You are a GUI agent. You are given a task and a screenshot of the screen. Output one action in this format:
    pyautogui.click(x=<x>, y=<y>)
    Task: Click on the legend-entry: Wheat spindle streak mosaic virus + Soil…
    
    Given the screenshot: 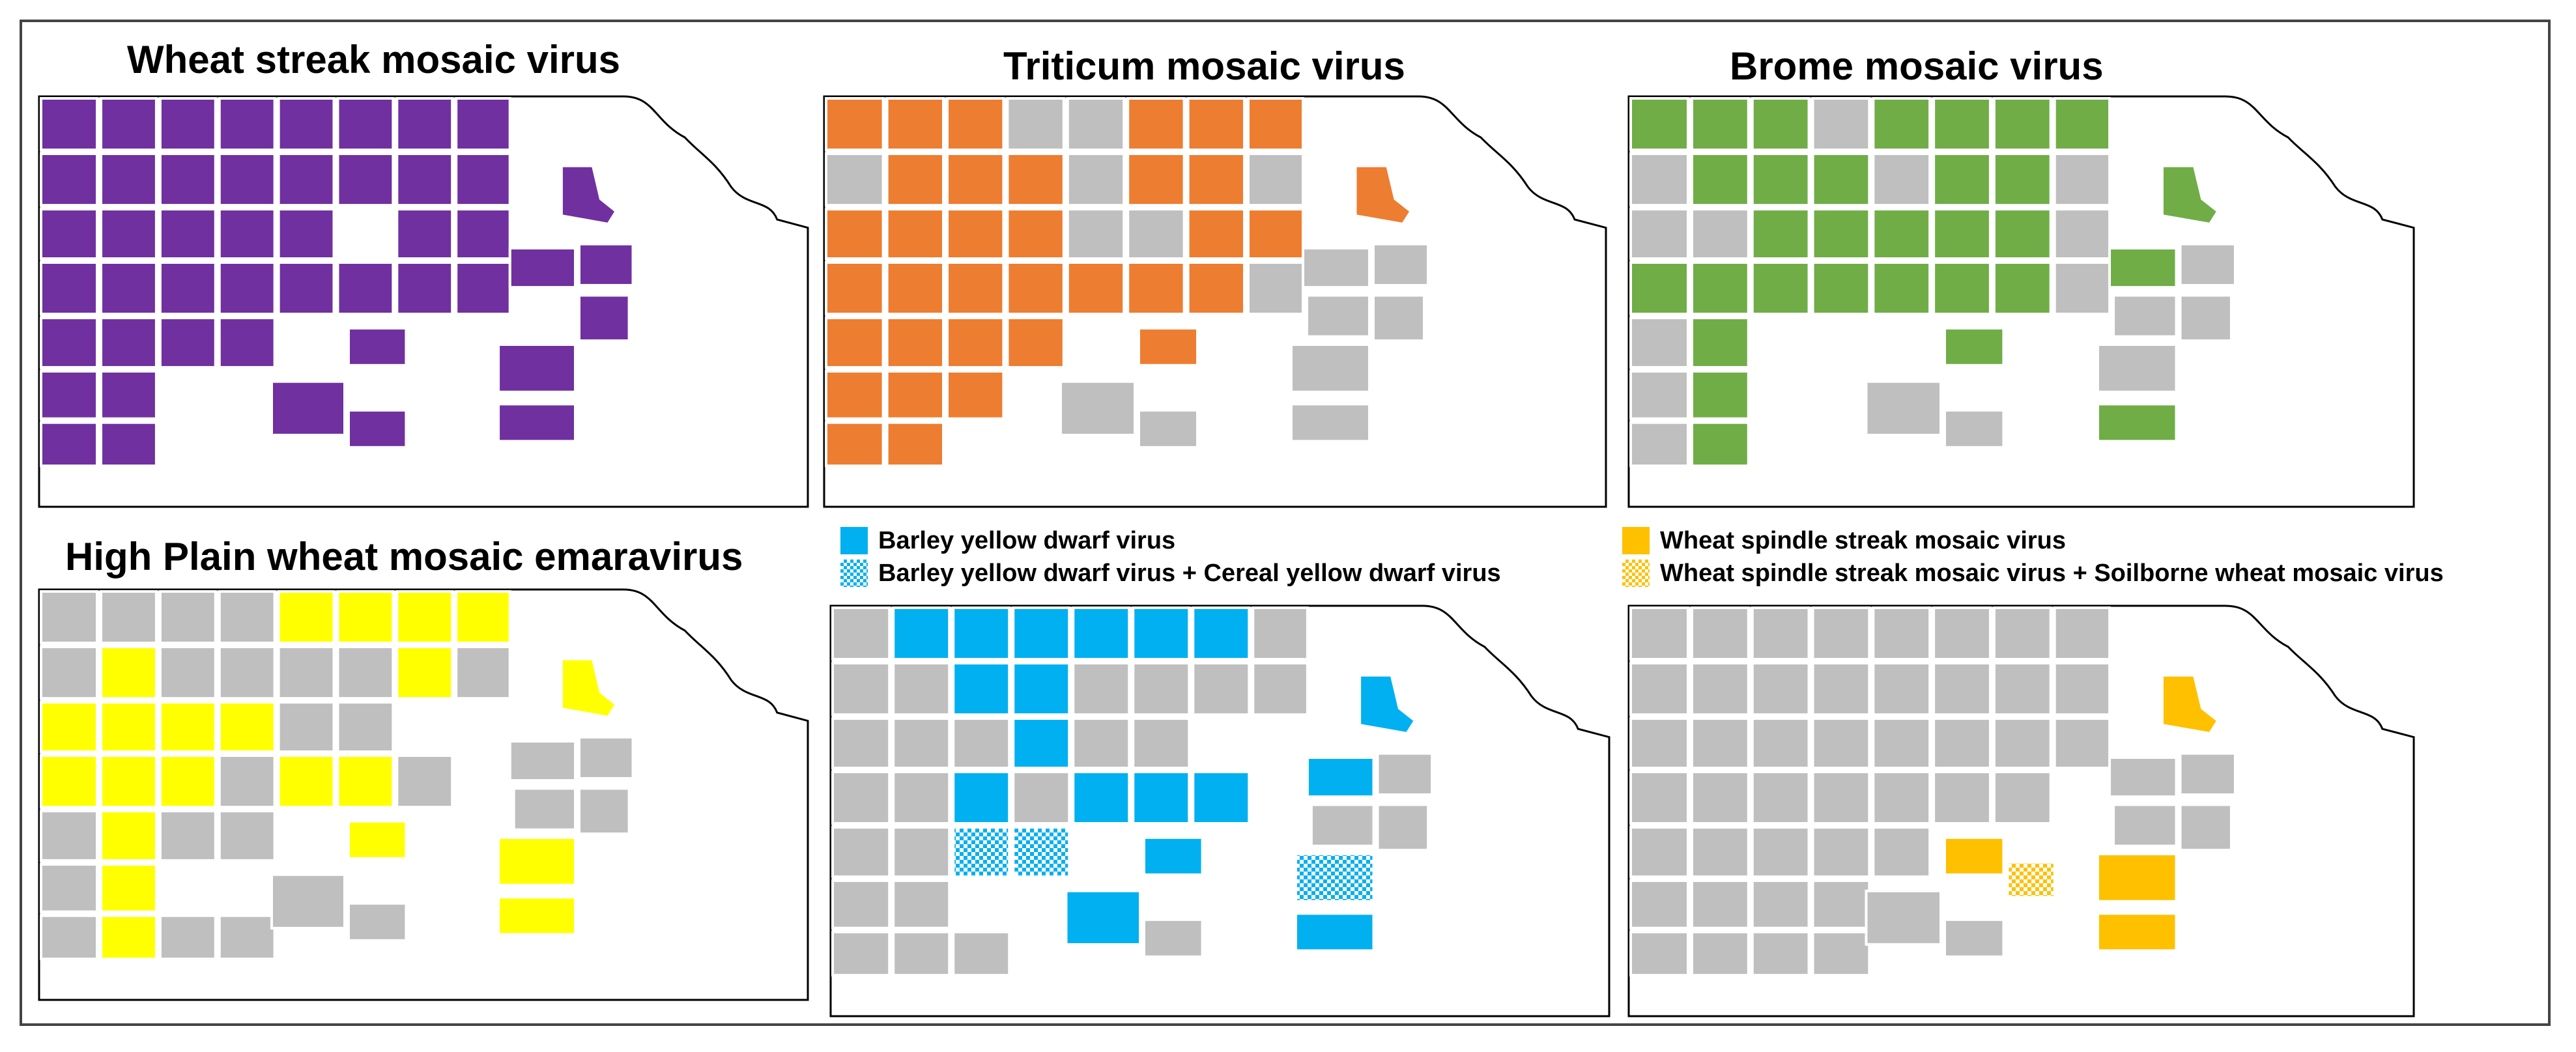 What is the action you would take?
    pyautogui.click(x=2033, y=574)
    